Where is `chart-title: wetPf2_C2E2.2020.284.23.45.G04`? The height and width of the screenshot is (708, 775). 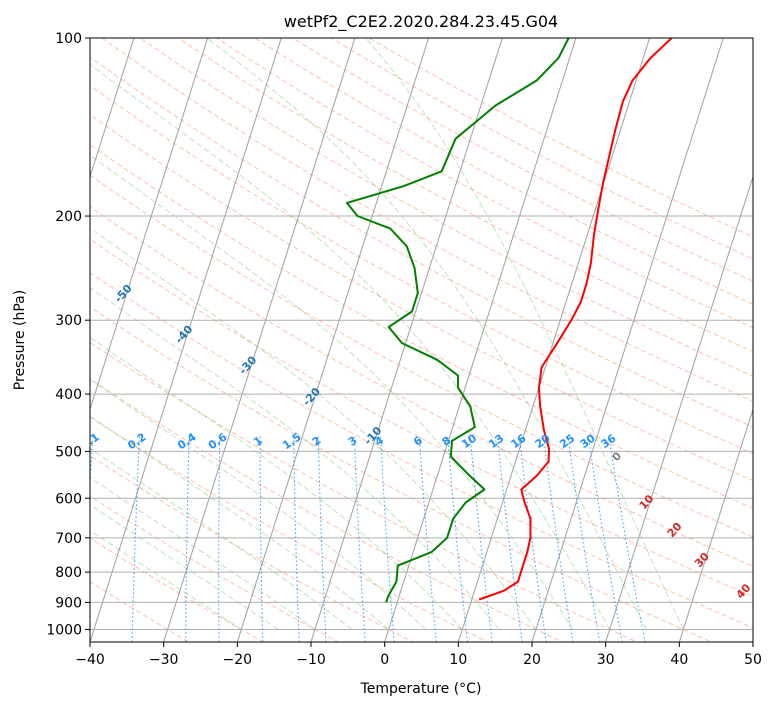
chart-title: wetPf2_C2E2.2020.284.23.45.G04 is located at coordinates (421, 22).